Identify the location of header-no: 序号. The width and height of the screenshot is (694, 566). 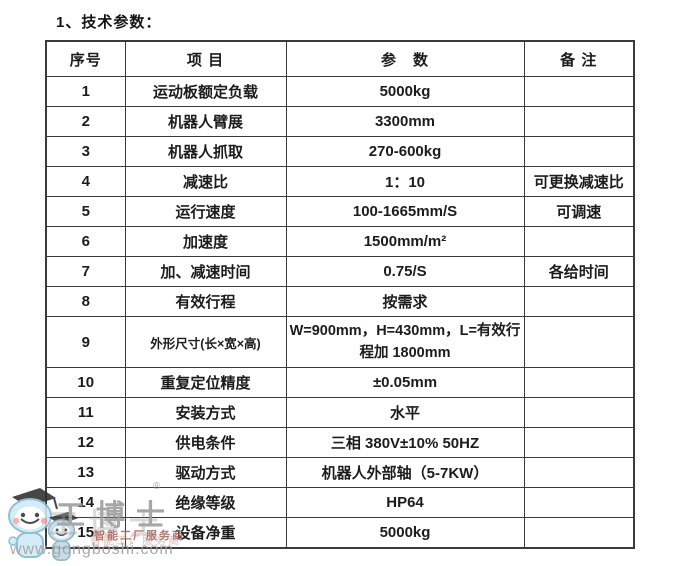
(85, 58).